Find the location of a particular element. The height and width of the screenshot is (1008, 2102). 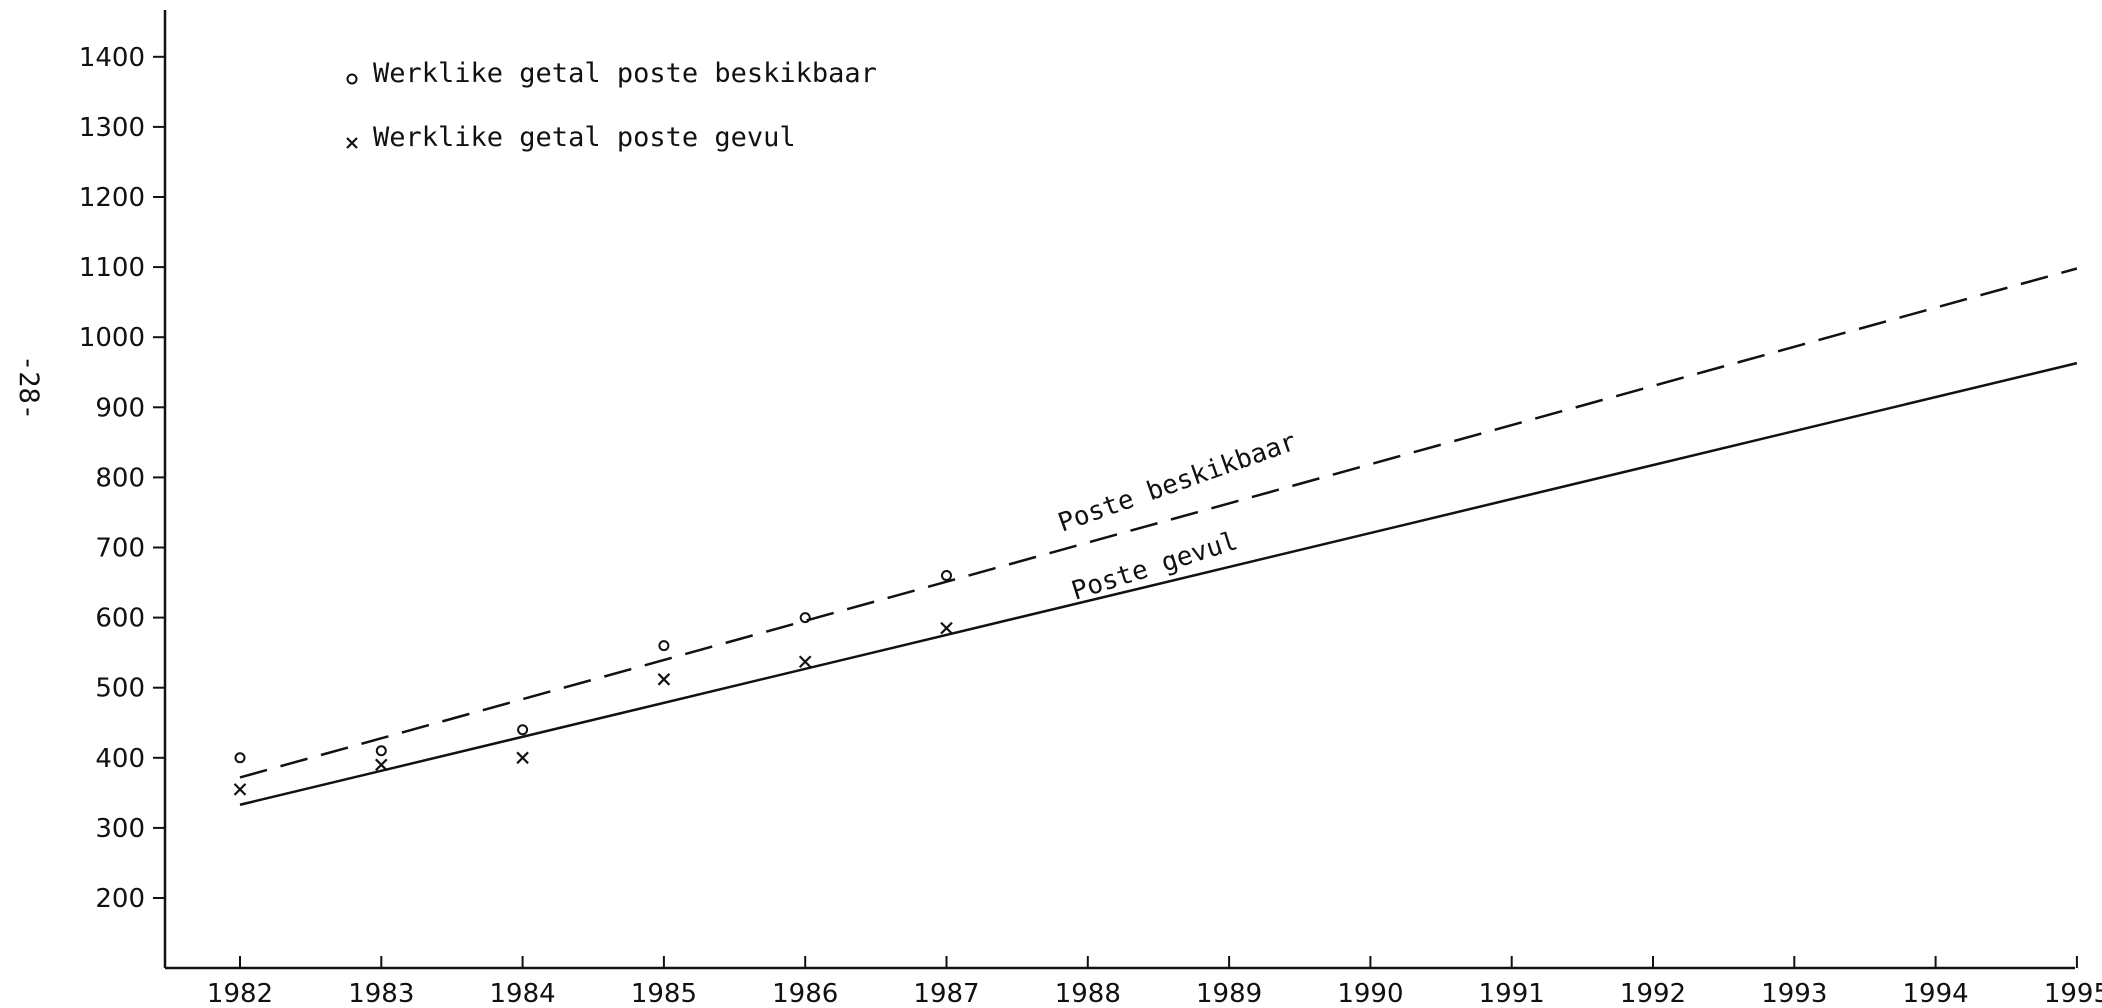

y-tick-label: 400 is located at coordinates (120, 759).